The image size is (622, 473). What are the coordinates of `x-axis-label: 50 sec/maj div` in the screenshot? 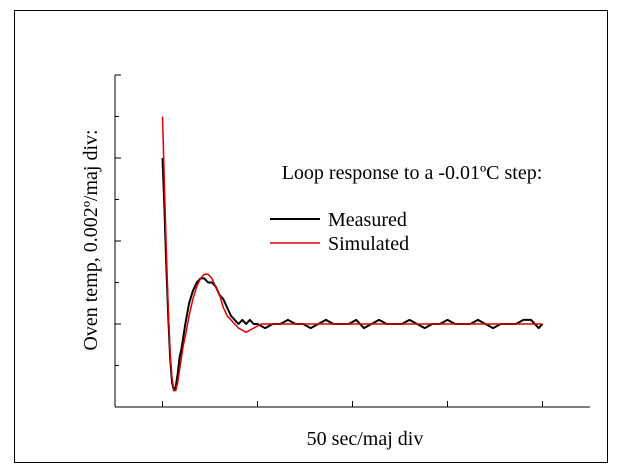 It's located at (365, 439).